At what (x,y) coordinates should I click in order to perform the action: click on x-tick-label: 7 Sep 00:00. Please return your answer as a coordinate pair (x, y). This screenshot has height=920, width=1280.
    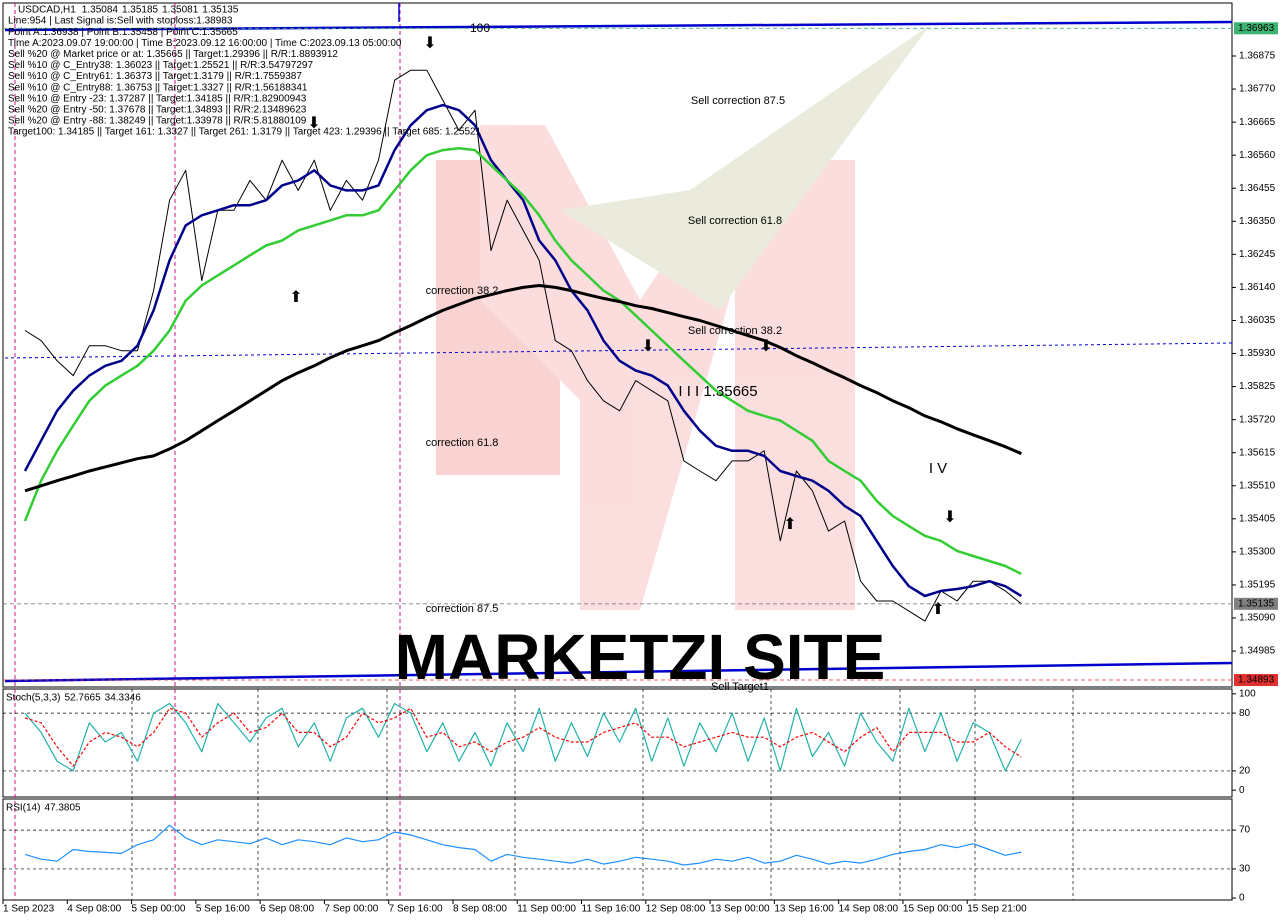
    Looking at the image, I should click on (351, 909).